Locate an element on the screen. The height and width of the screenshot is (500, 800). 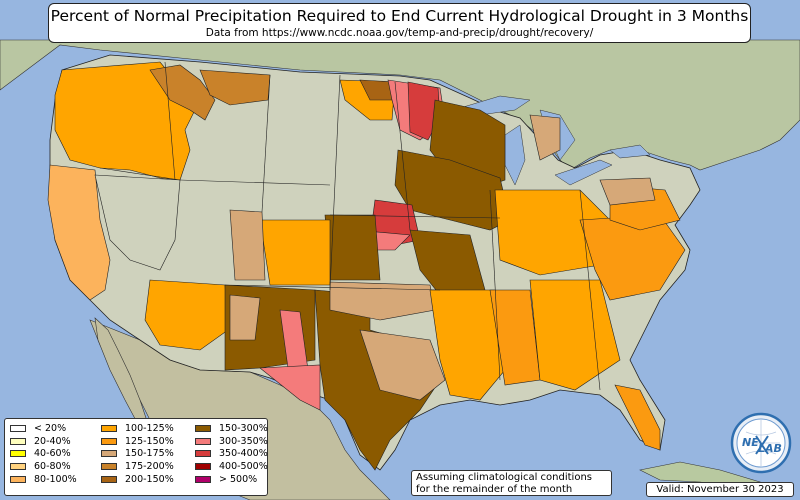
legend-label: 80-100% is located at coordinates (55, 480).